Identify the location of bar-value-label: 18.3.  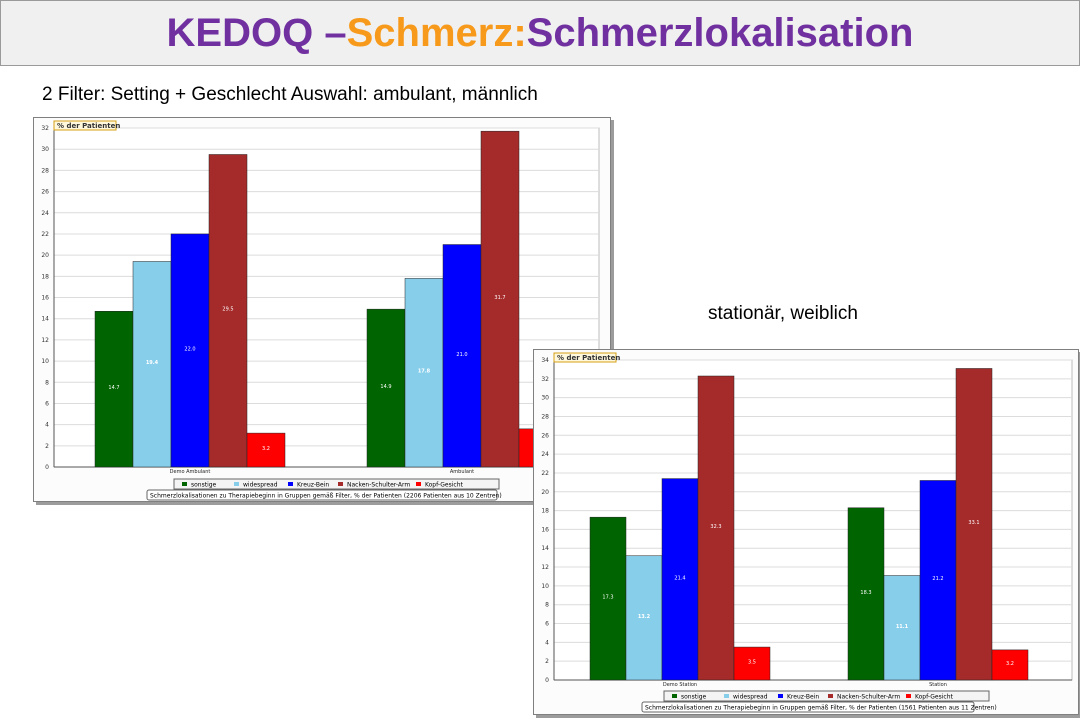
(865, 593).